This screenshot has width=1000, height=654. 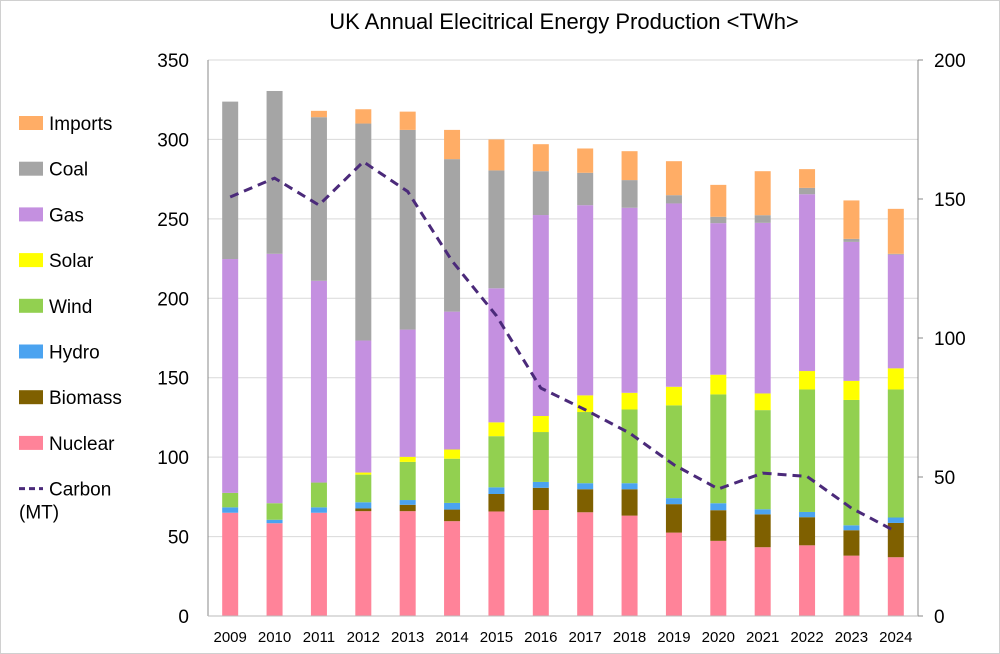 I want to click on bar-wind-2017, so click(x=585, y=448).